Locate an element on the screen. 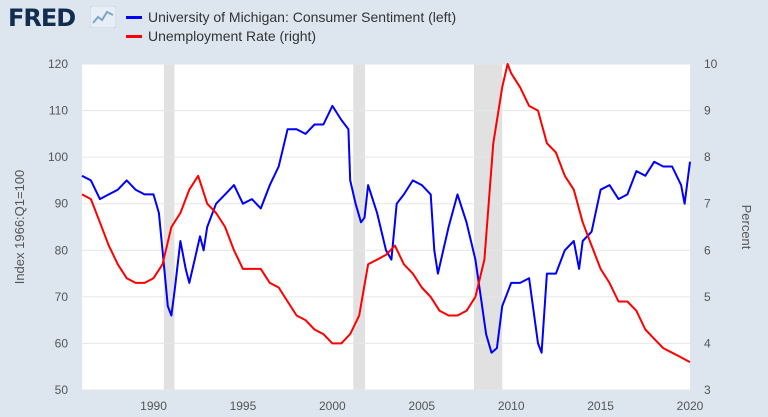  y-left-tick-label: 90 is located at coordinates (62, 204).